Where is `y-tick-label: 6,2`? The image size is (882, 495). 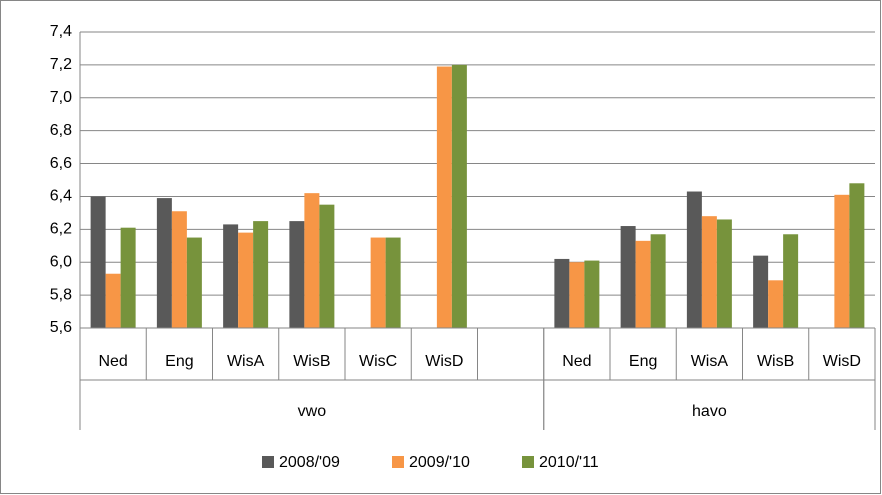
y-tick-label: 6,2 is located at coordinates (61, 229).